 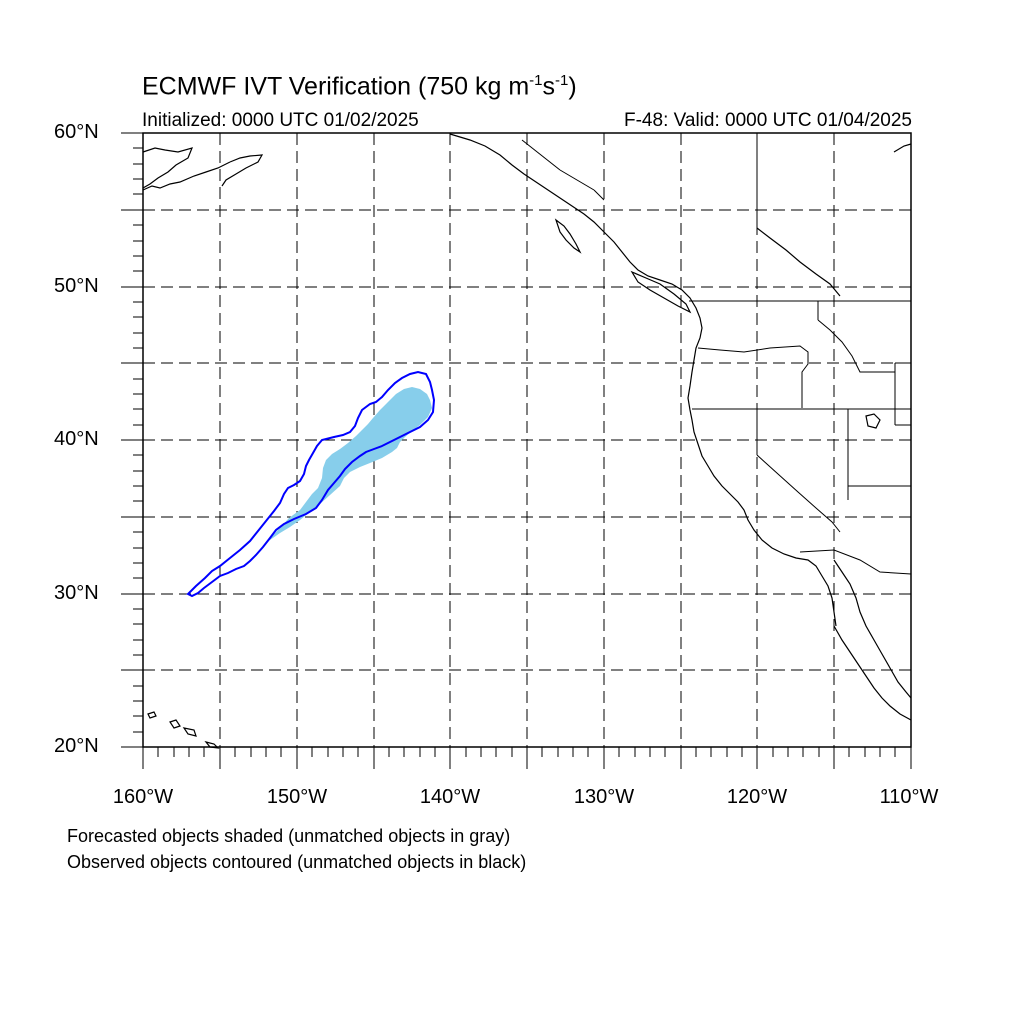 What do you see at coordinates (76, 746) in the screenshot?
I see `lat-label-20n: 20°N` at bounding box center [76, 746].